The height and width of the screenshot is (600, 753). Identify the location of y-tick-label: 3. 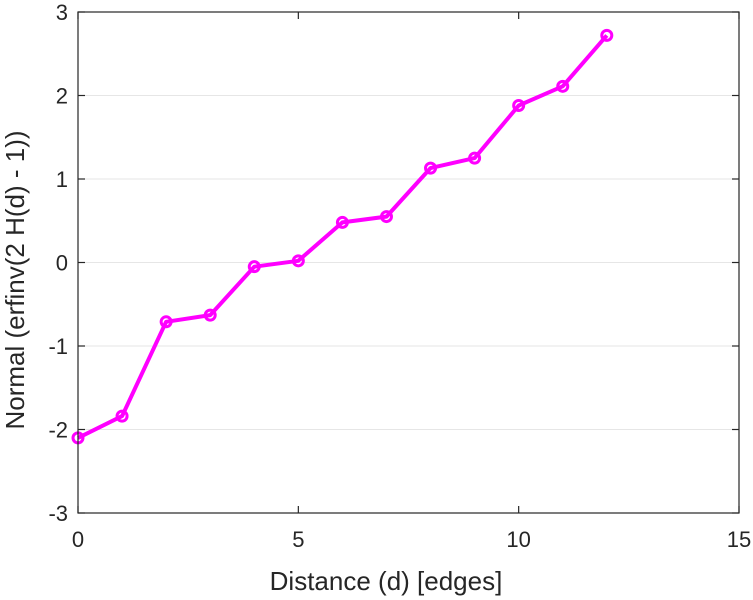
(62, 12).